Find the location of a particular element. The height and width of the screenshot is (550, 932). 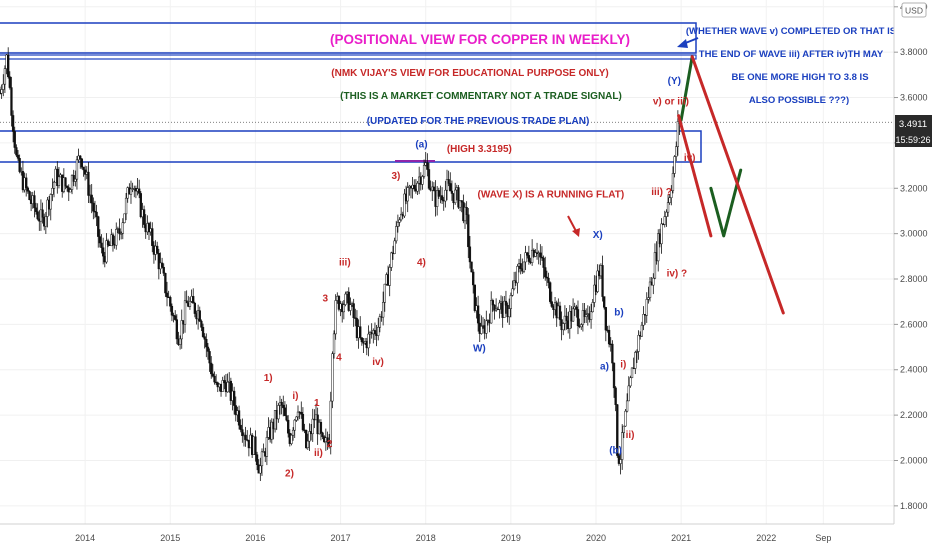

wave-label: iii) ? is located at coordinates (661, 192).